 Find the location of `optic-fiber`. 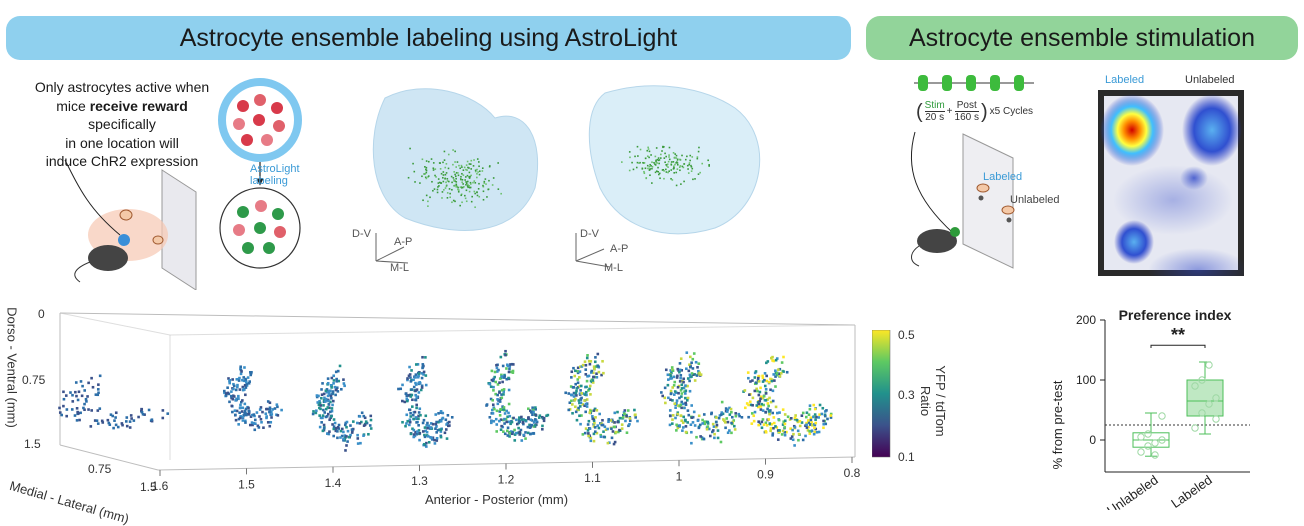

optic-fiber is located at coordinates (932, 182).